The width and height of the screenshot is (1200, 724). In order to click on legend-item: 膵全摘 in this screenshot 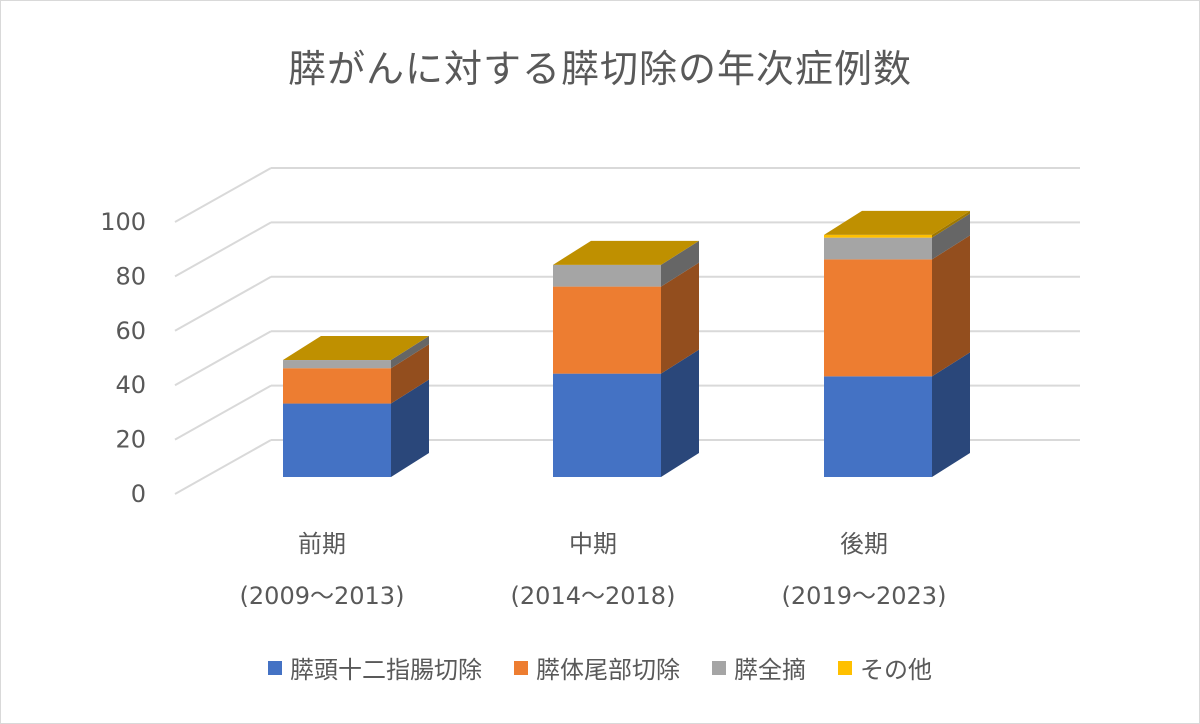, I will do `click(759, 667)`.